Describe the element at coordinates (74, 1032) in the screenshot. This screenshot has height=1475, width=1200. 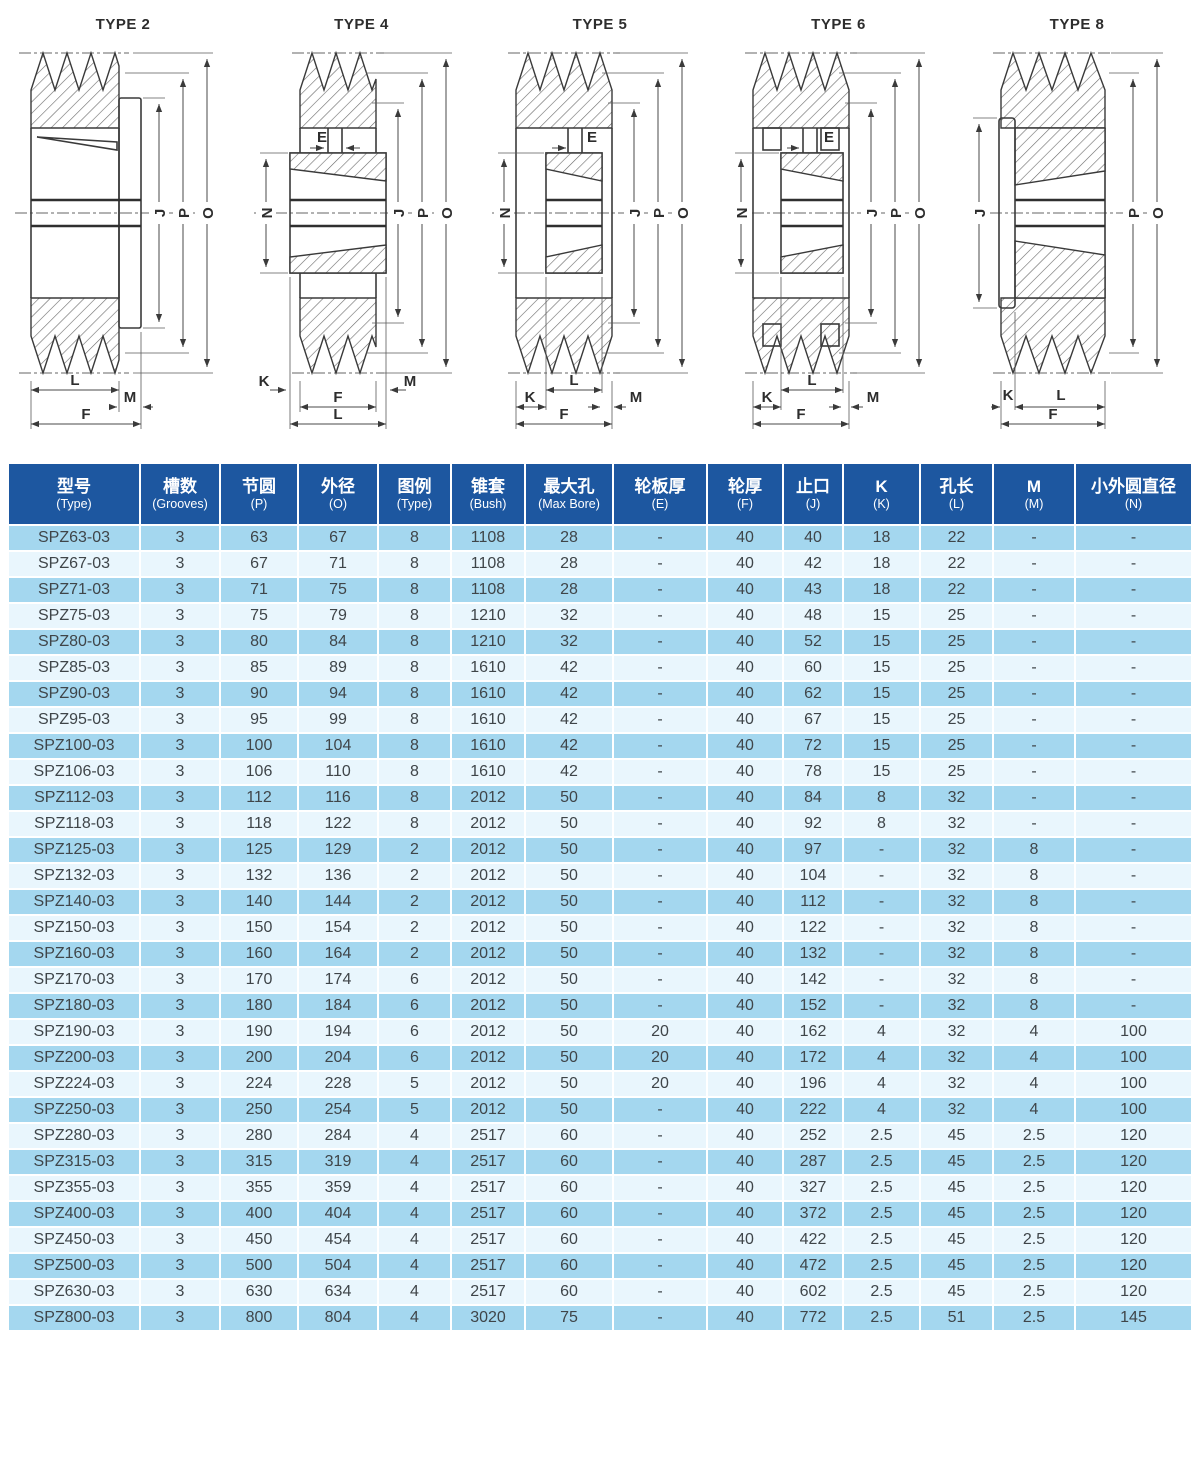
I see `table-cell: SPZ190-03` at that location.